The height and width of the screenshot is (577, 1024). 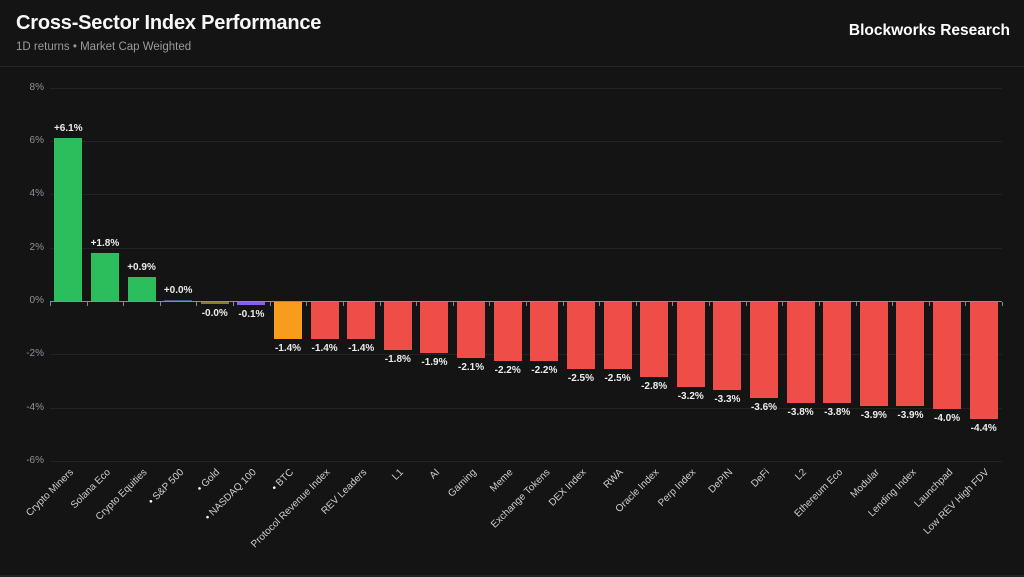 I want to click on bar-gold, so click(x=214, y=303).